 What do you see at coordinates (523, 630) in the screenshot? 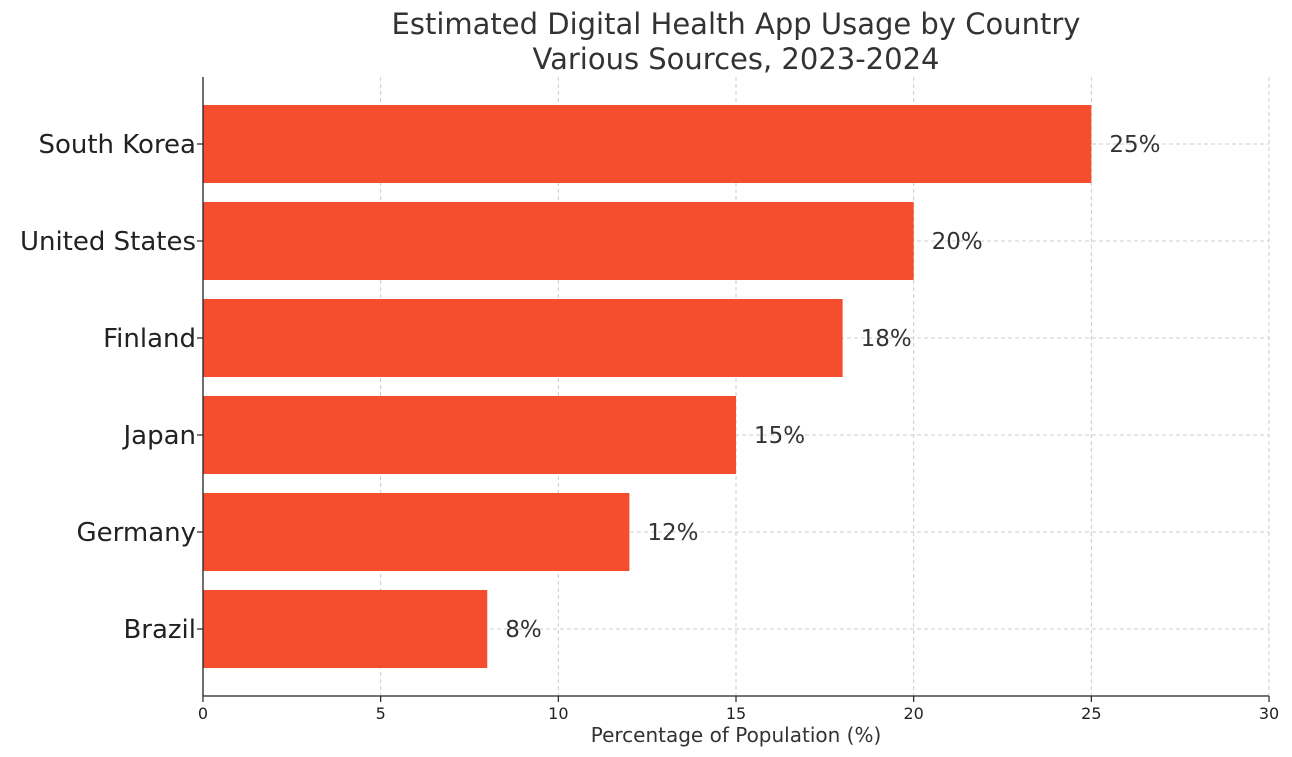
I see `data-label: 8%` at bounding box center [523, 630].